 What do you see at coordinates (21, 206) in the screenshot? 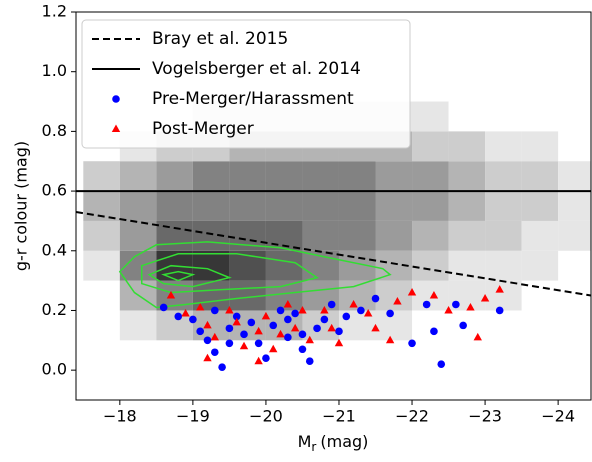
I see `y-axis-label: g-r colour (mag)` at bounding box center [21, 206].